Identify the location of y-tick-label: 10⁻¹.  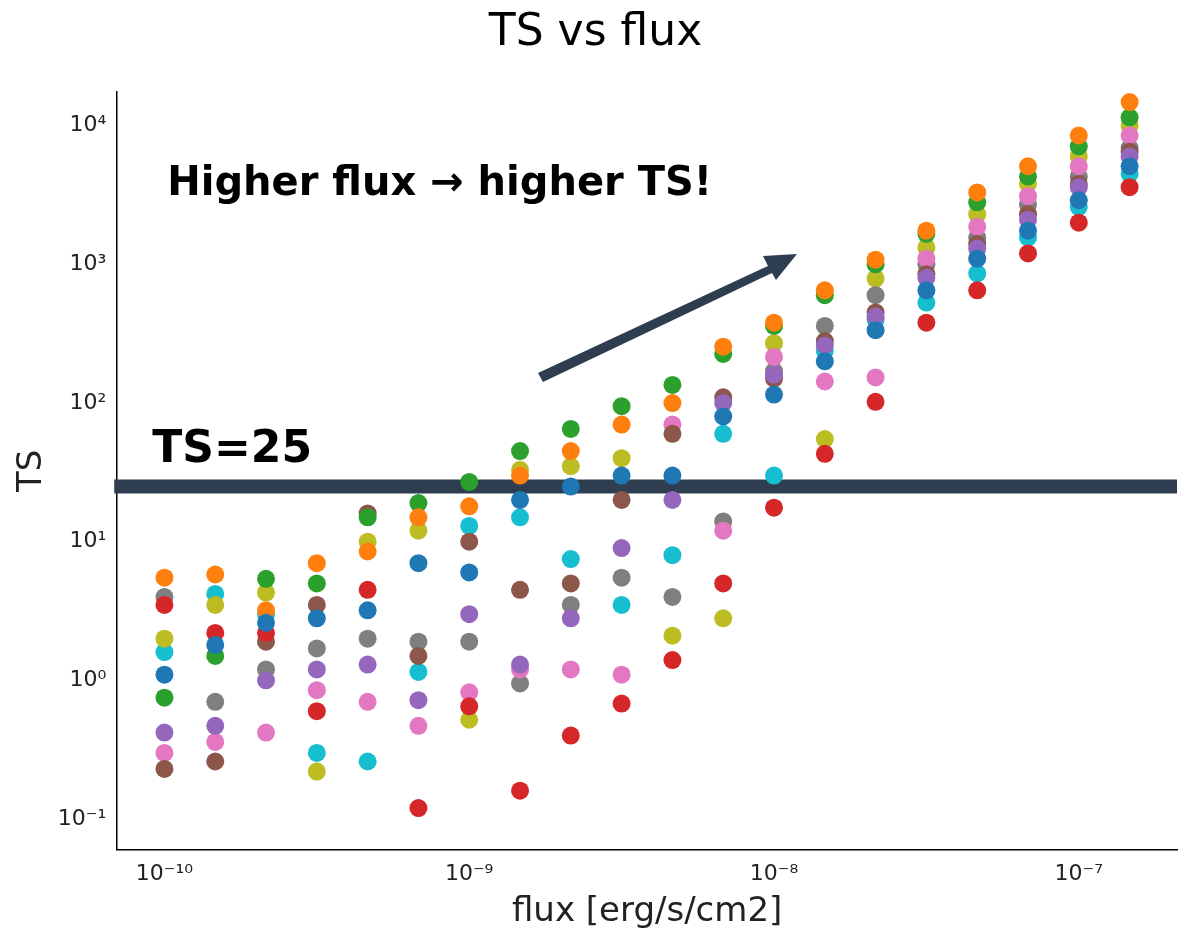
(82, 817).